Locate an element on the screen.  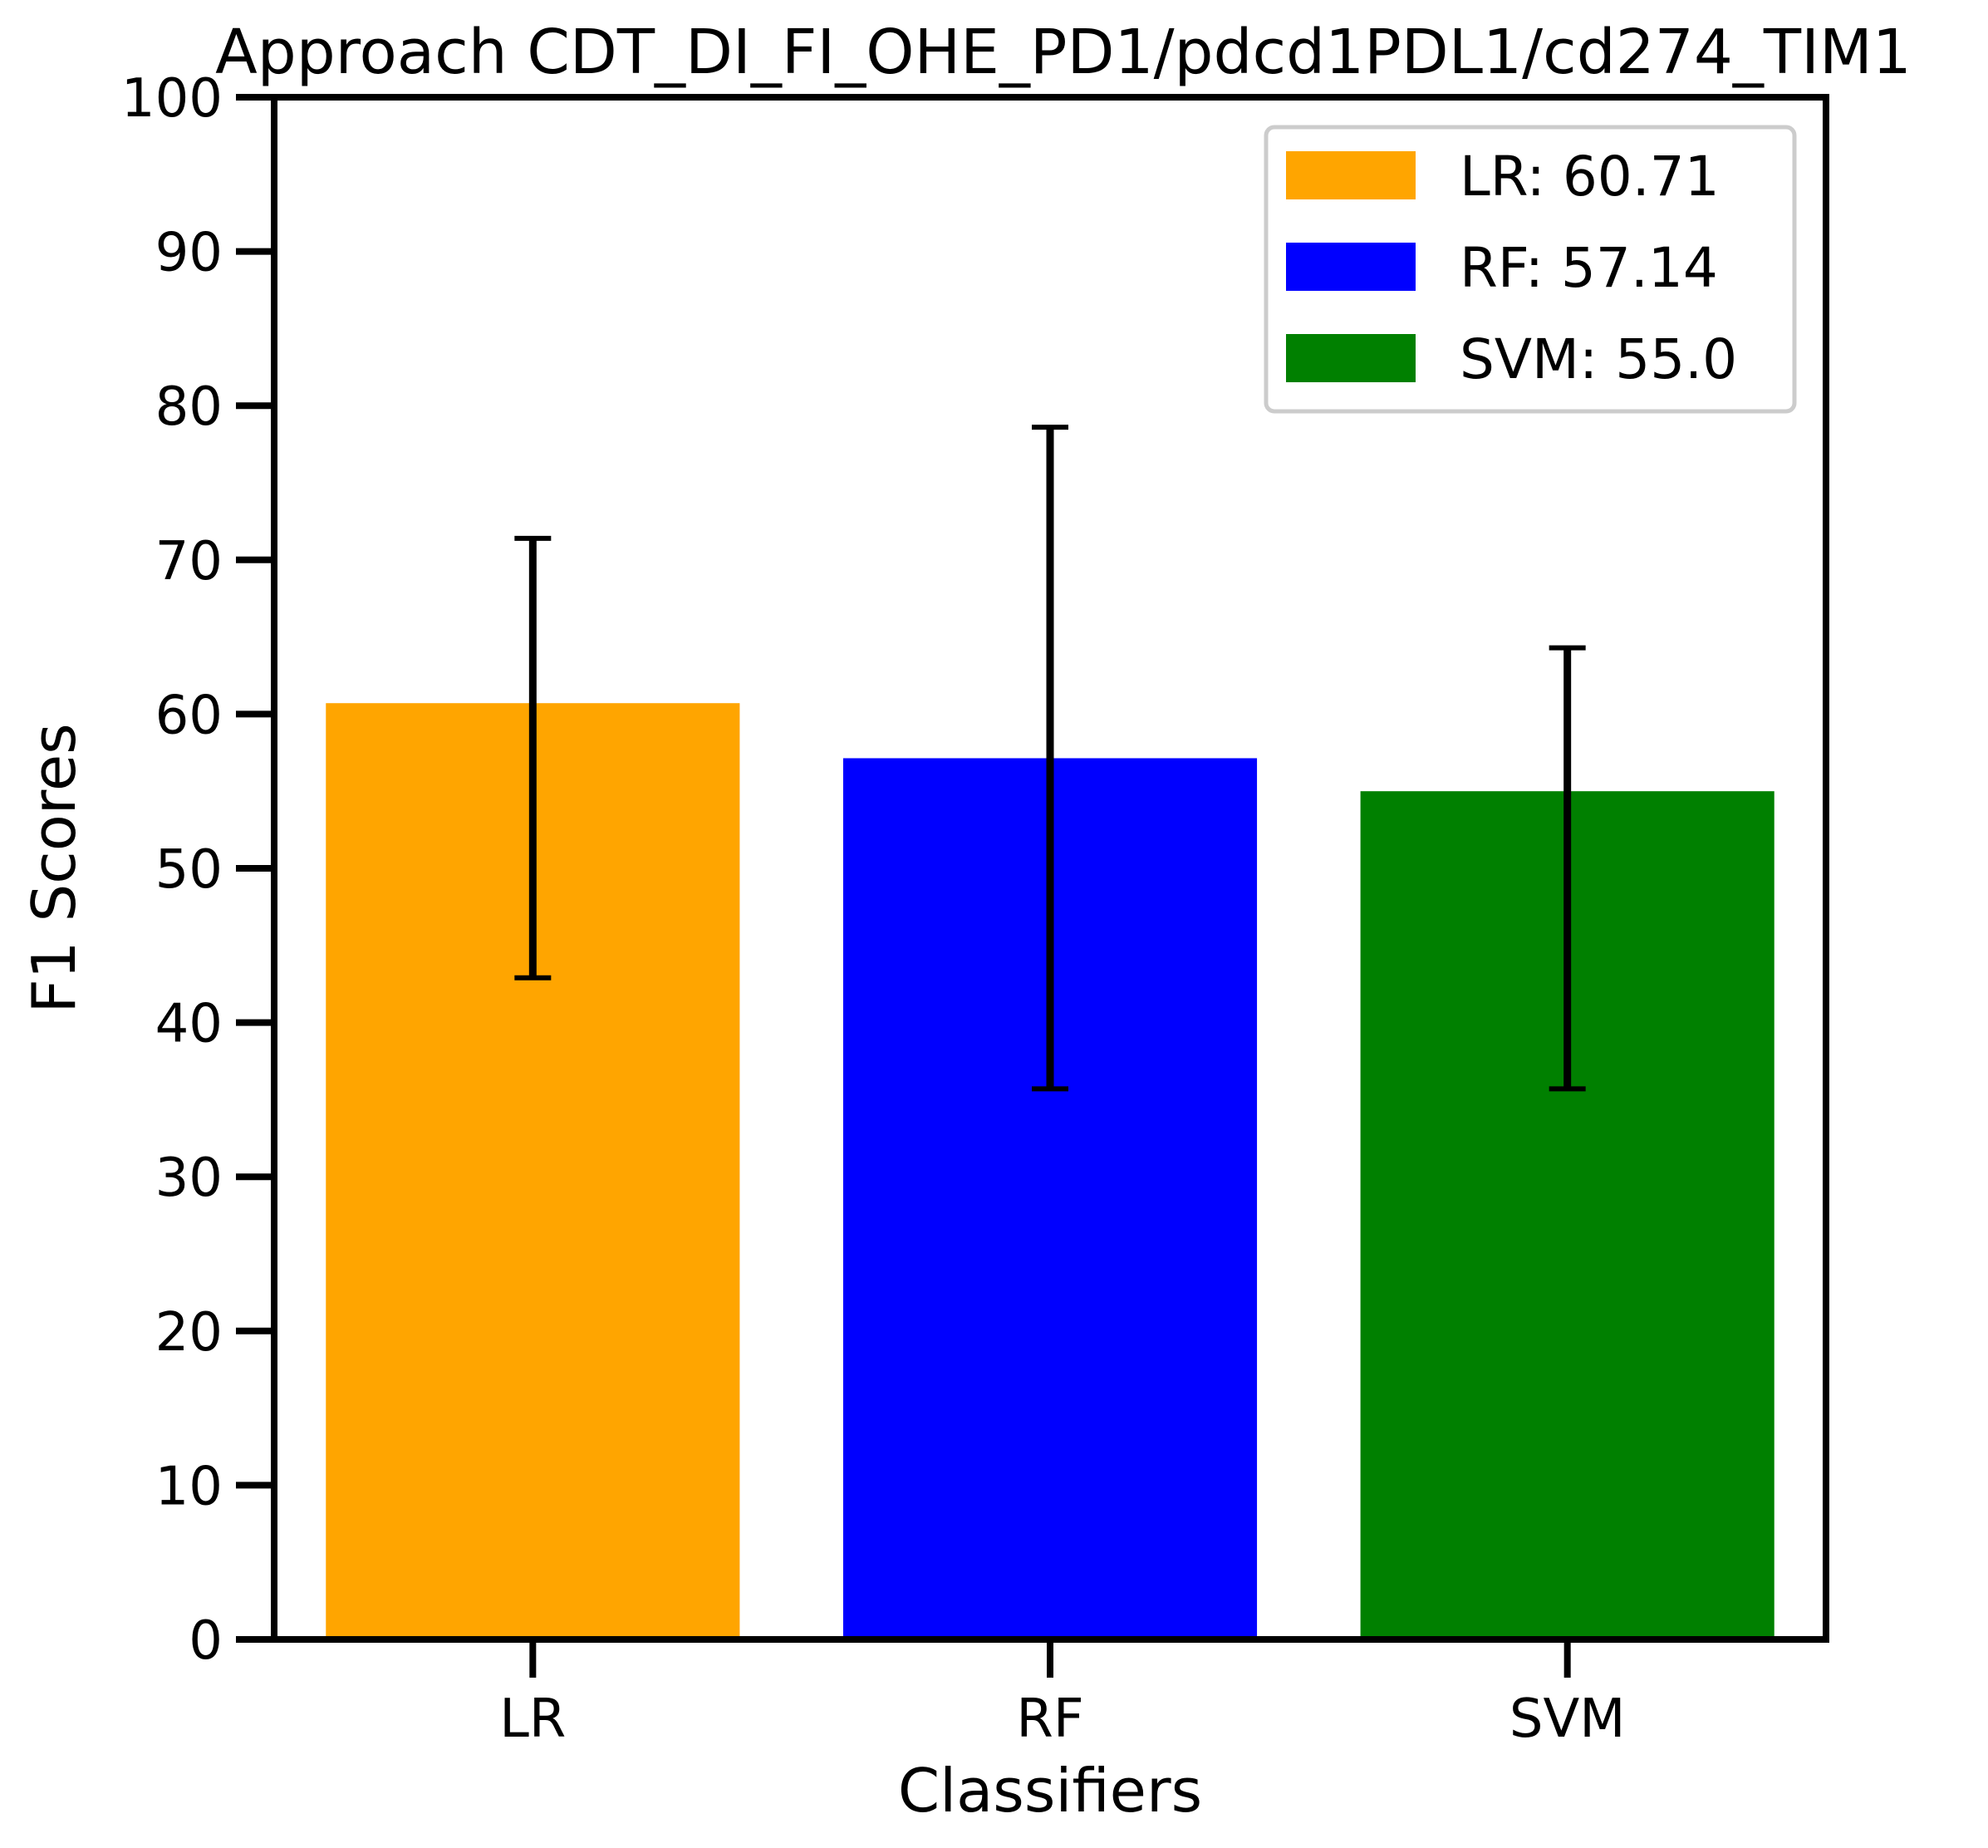
y-axis-label: F1 Scores is located at coordinates (54, 868).